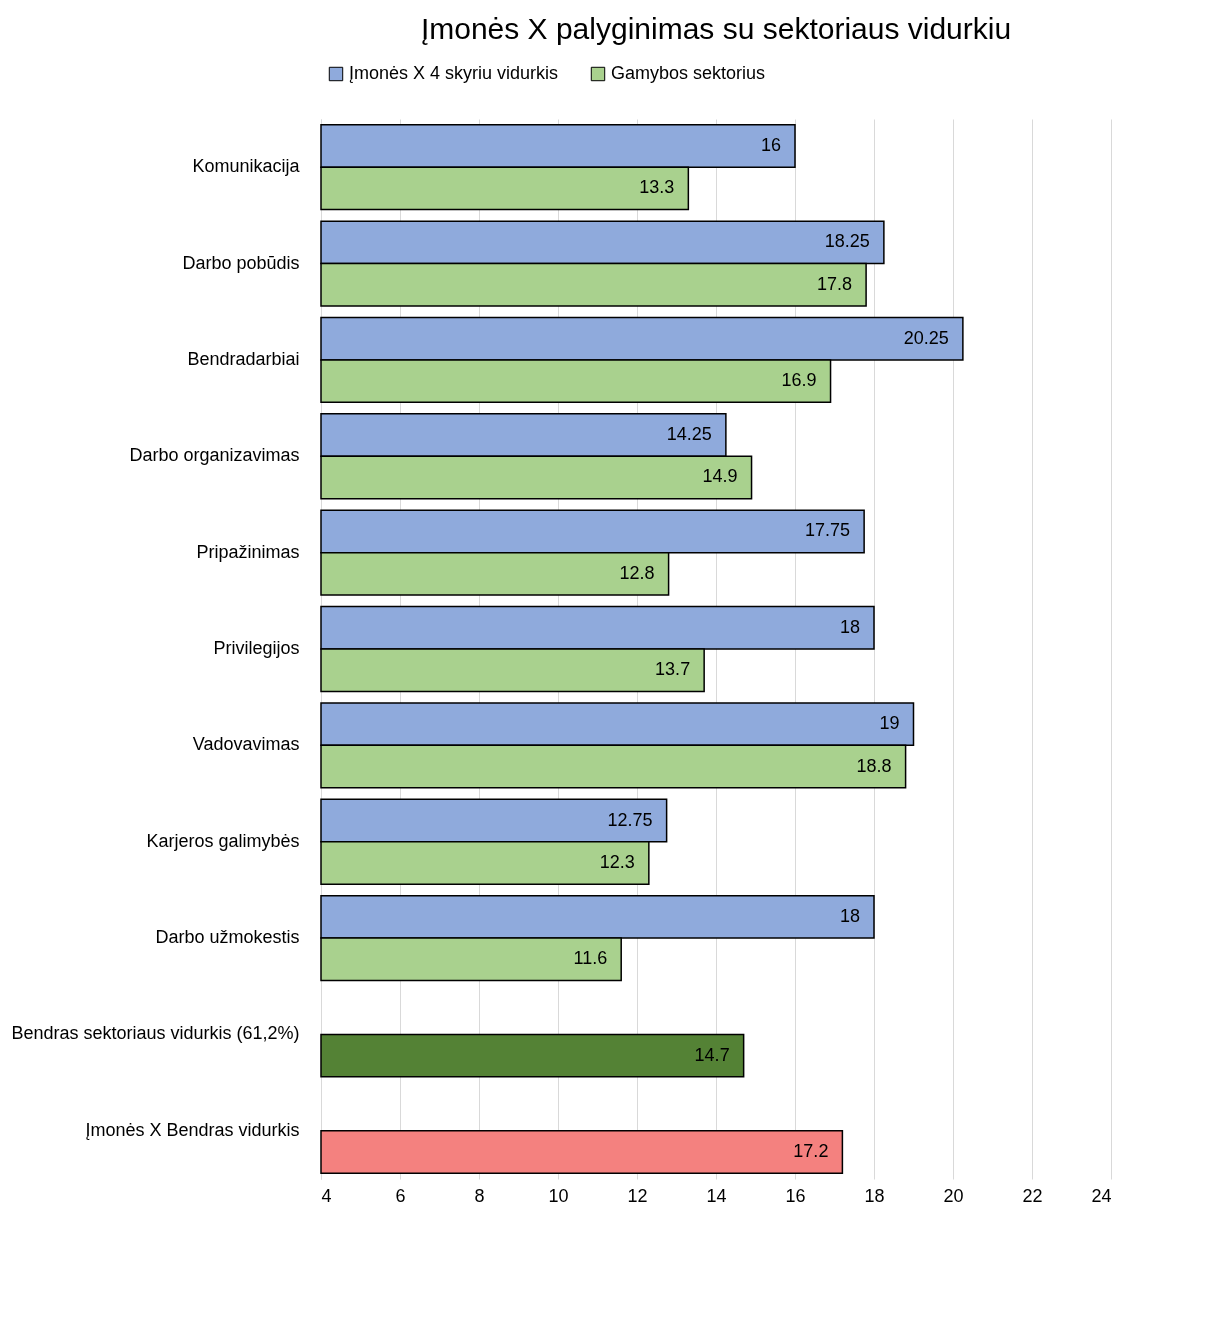 The image size is (1223, 1321). I want to click on y-tick-label: Pripažinimas, so click(248, 551).